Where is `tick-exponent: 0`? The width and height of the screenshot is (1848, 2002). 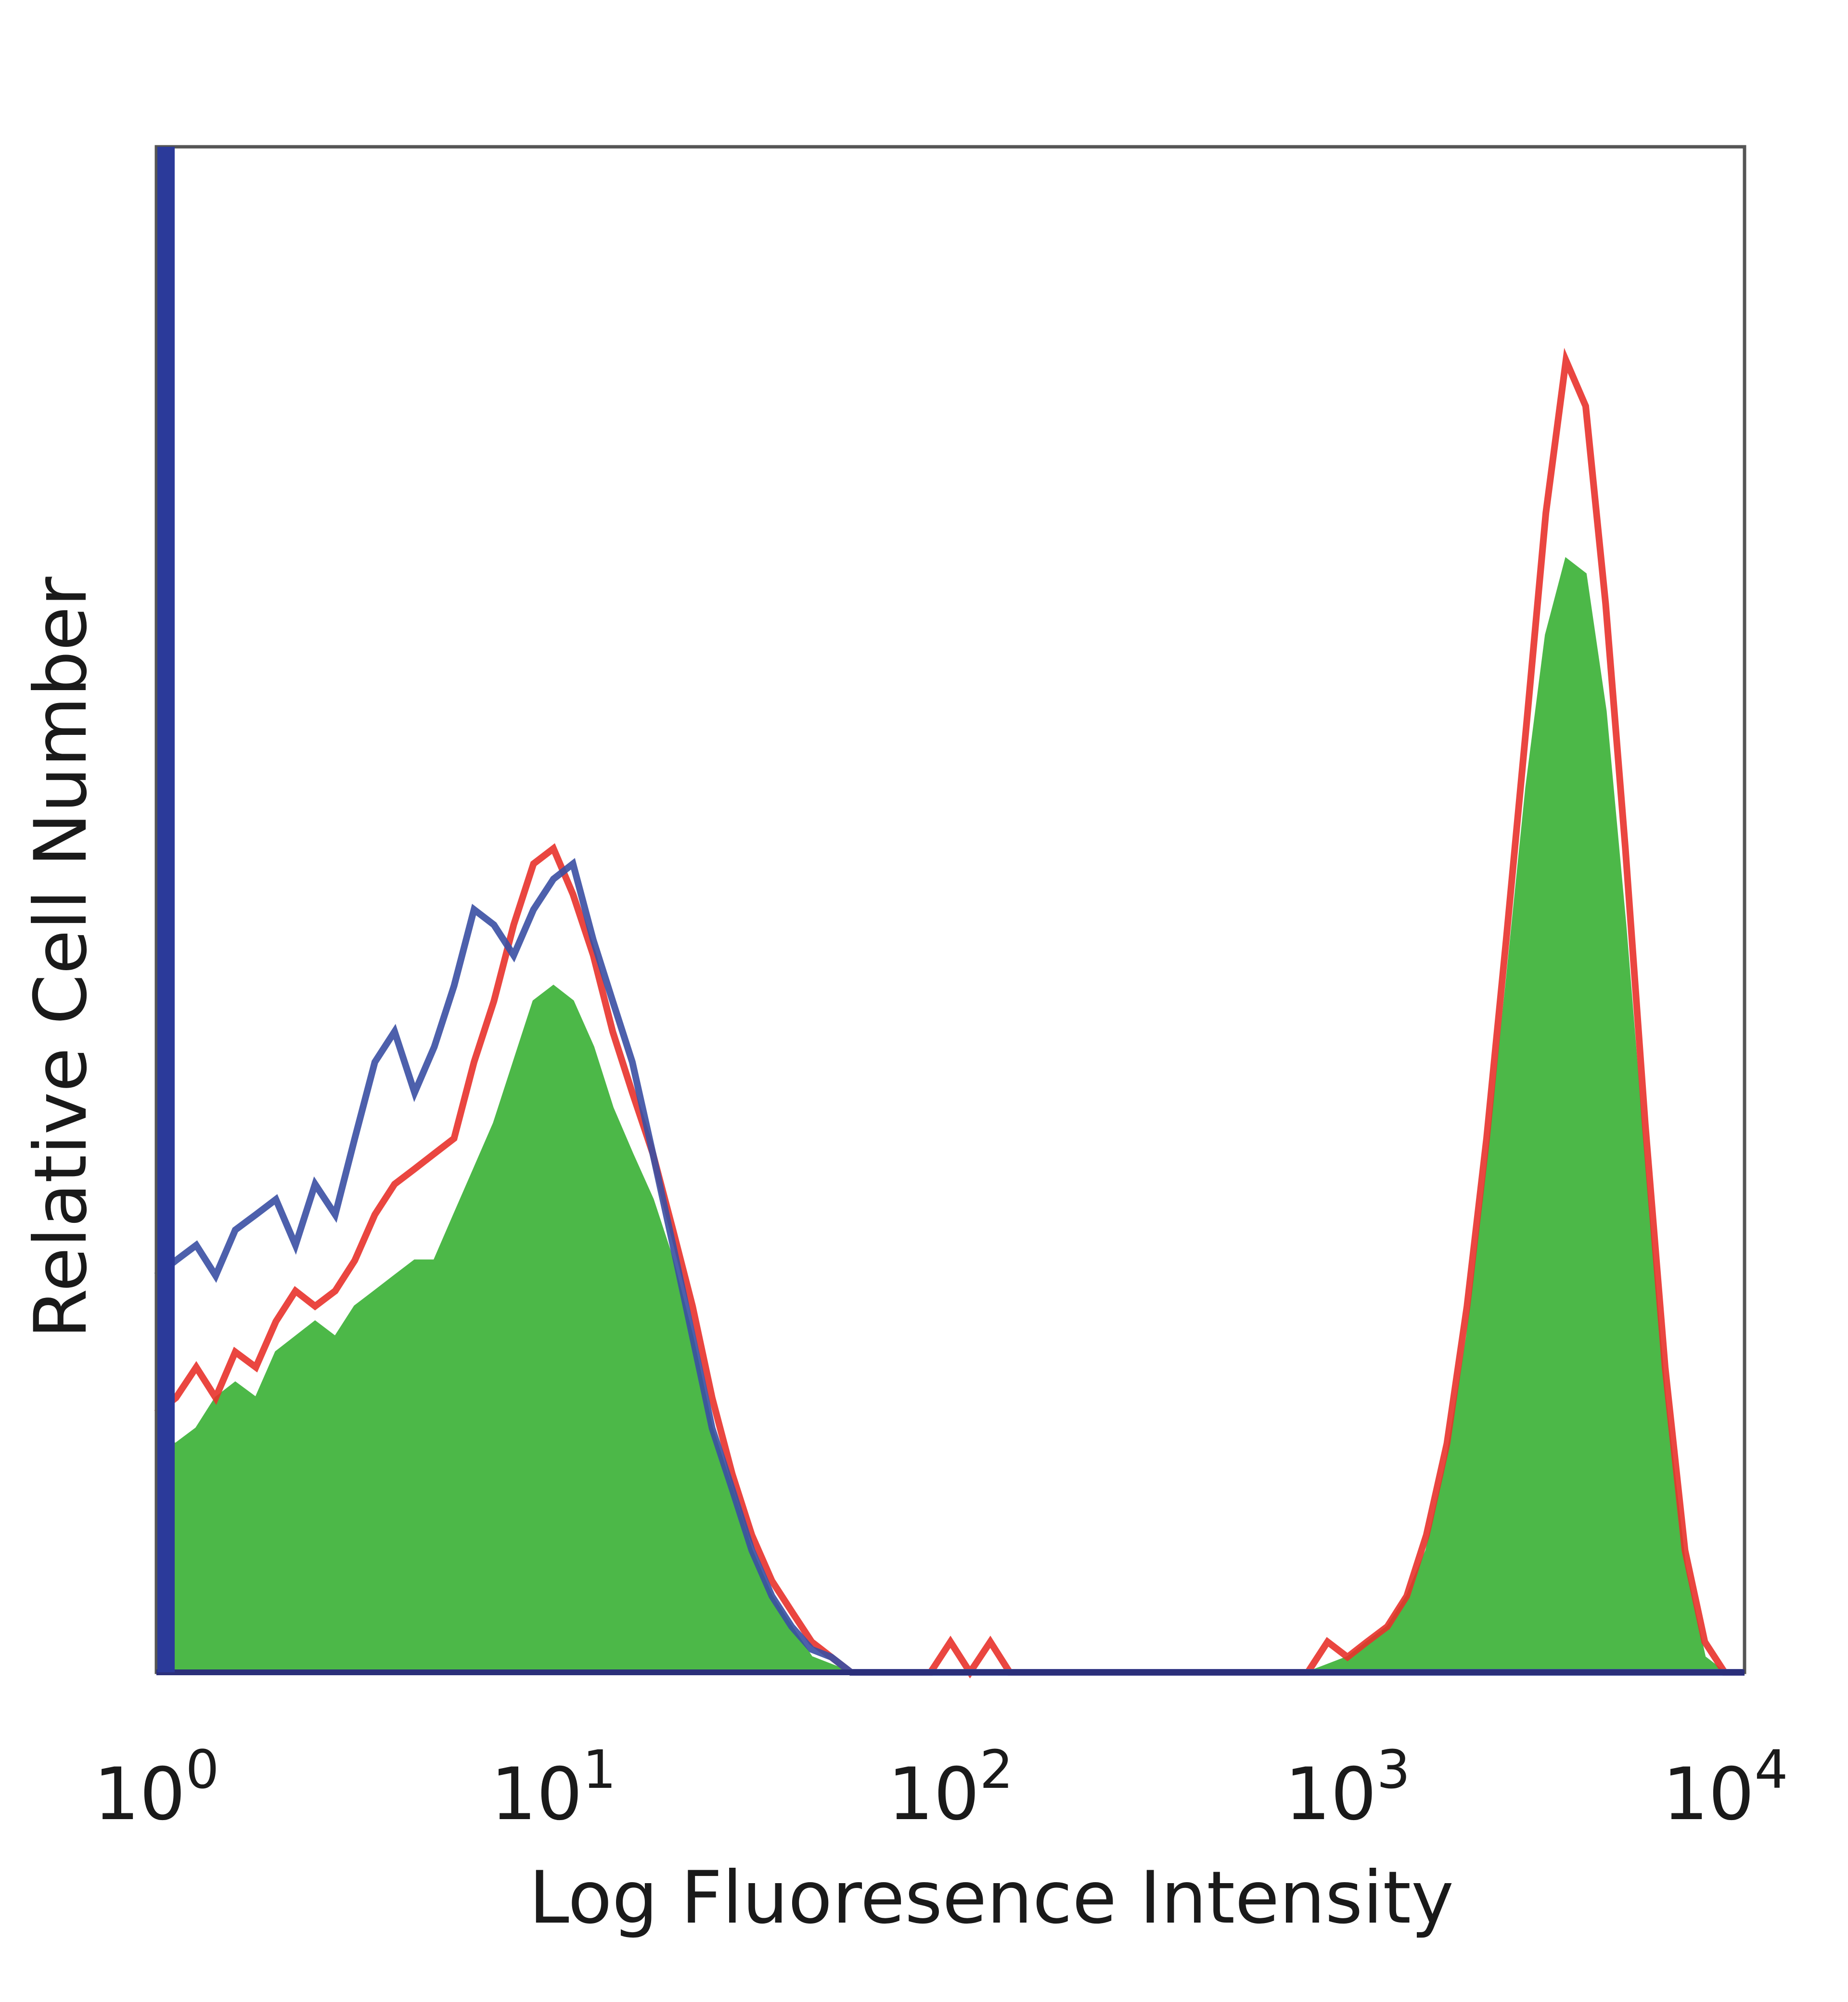 tick-exponent: 0 is located at coordinates (202, 1769).